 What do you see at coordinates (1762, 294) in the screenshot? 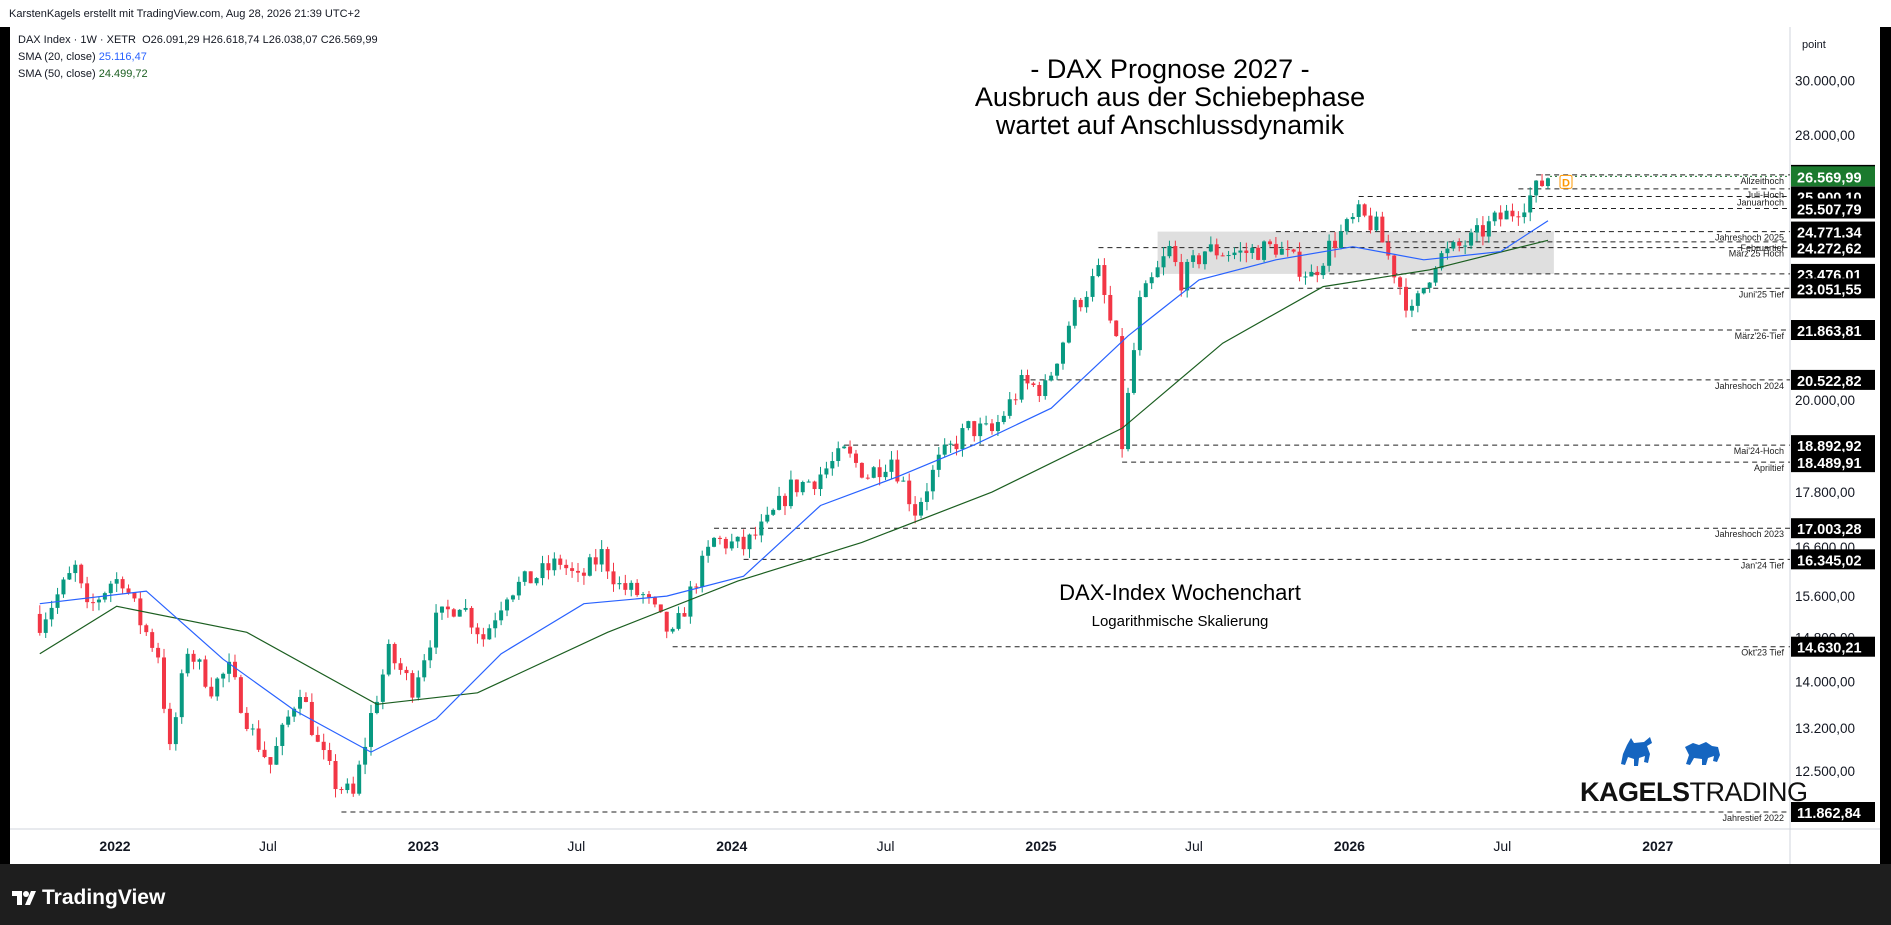
I see `level-label: Juni'25 Tief` at bounding box center [1762, 294].